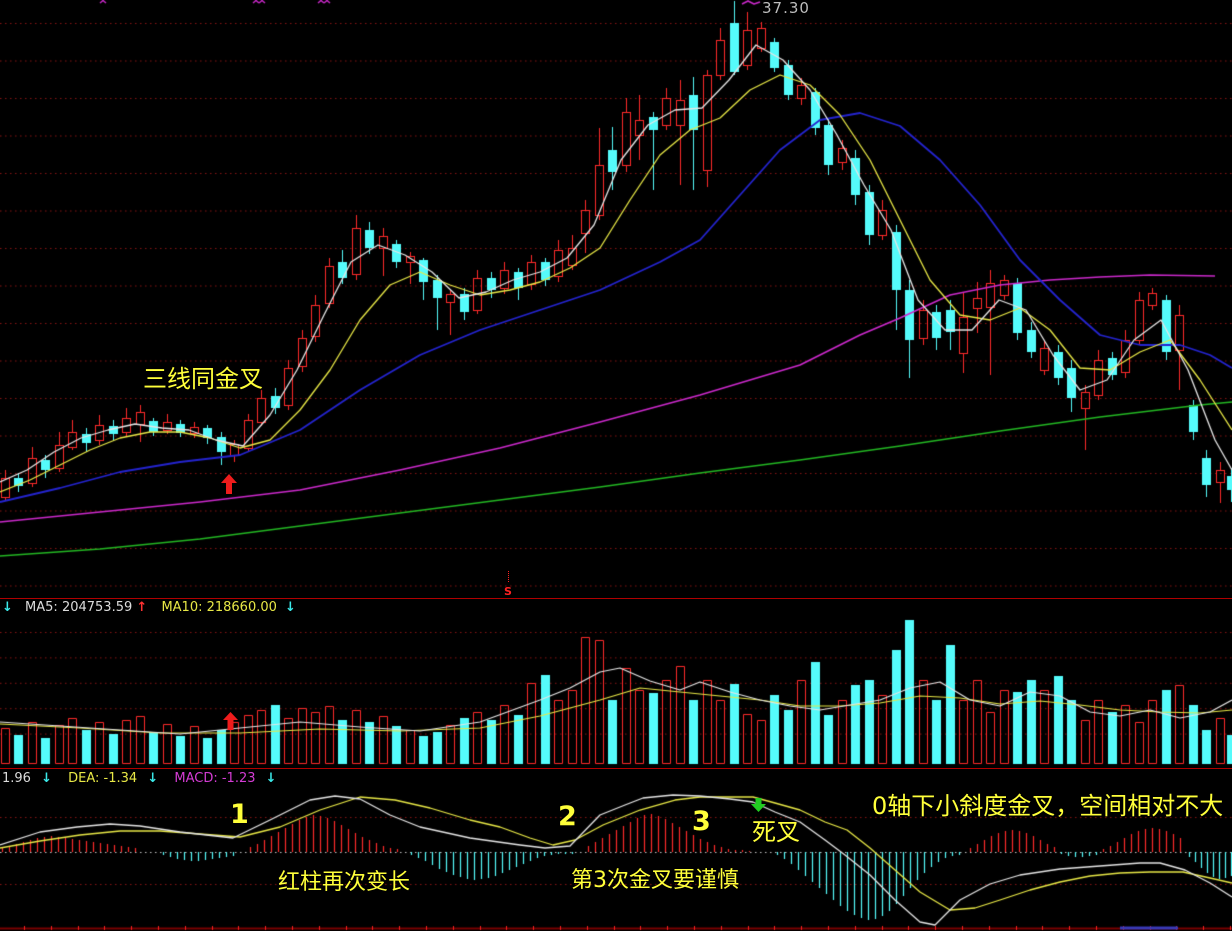 The height and width of the screenshot is (931, 1232). What do you see at coordinates (758, 806) in the screenshot?
I see `death-cross-arrow-icon` at bounding box center [758, 806].